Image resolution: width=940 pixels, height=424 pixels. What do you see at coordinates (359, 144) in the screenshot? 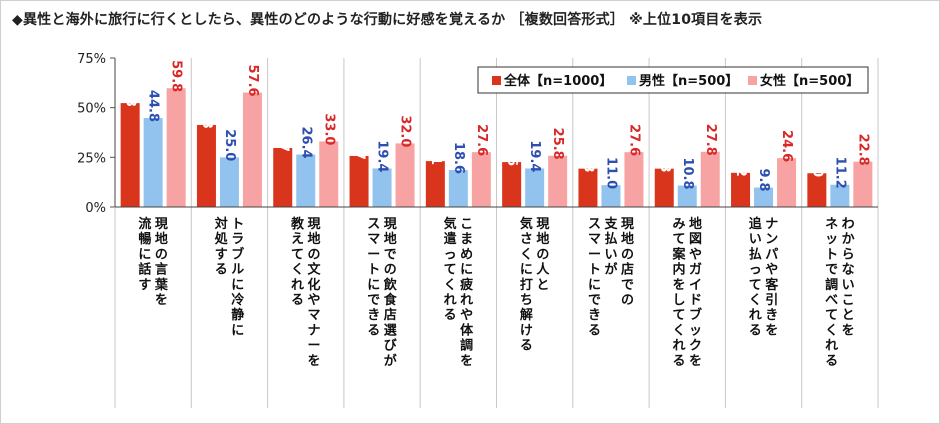
I see `data-label: 25.7` at bounding box center [359, 144].